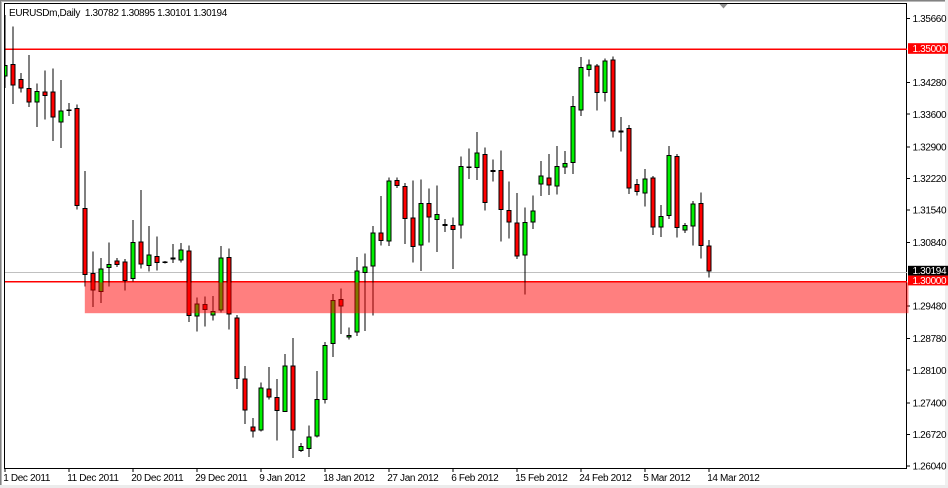  Describe the element at coordinates (475, 478) in the screenshot. I see `svg-text: 6 Feb 2012` at that location.